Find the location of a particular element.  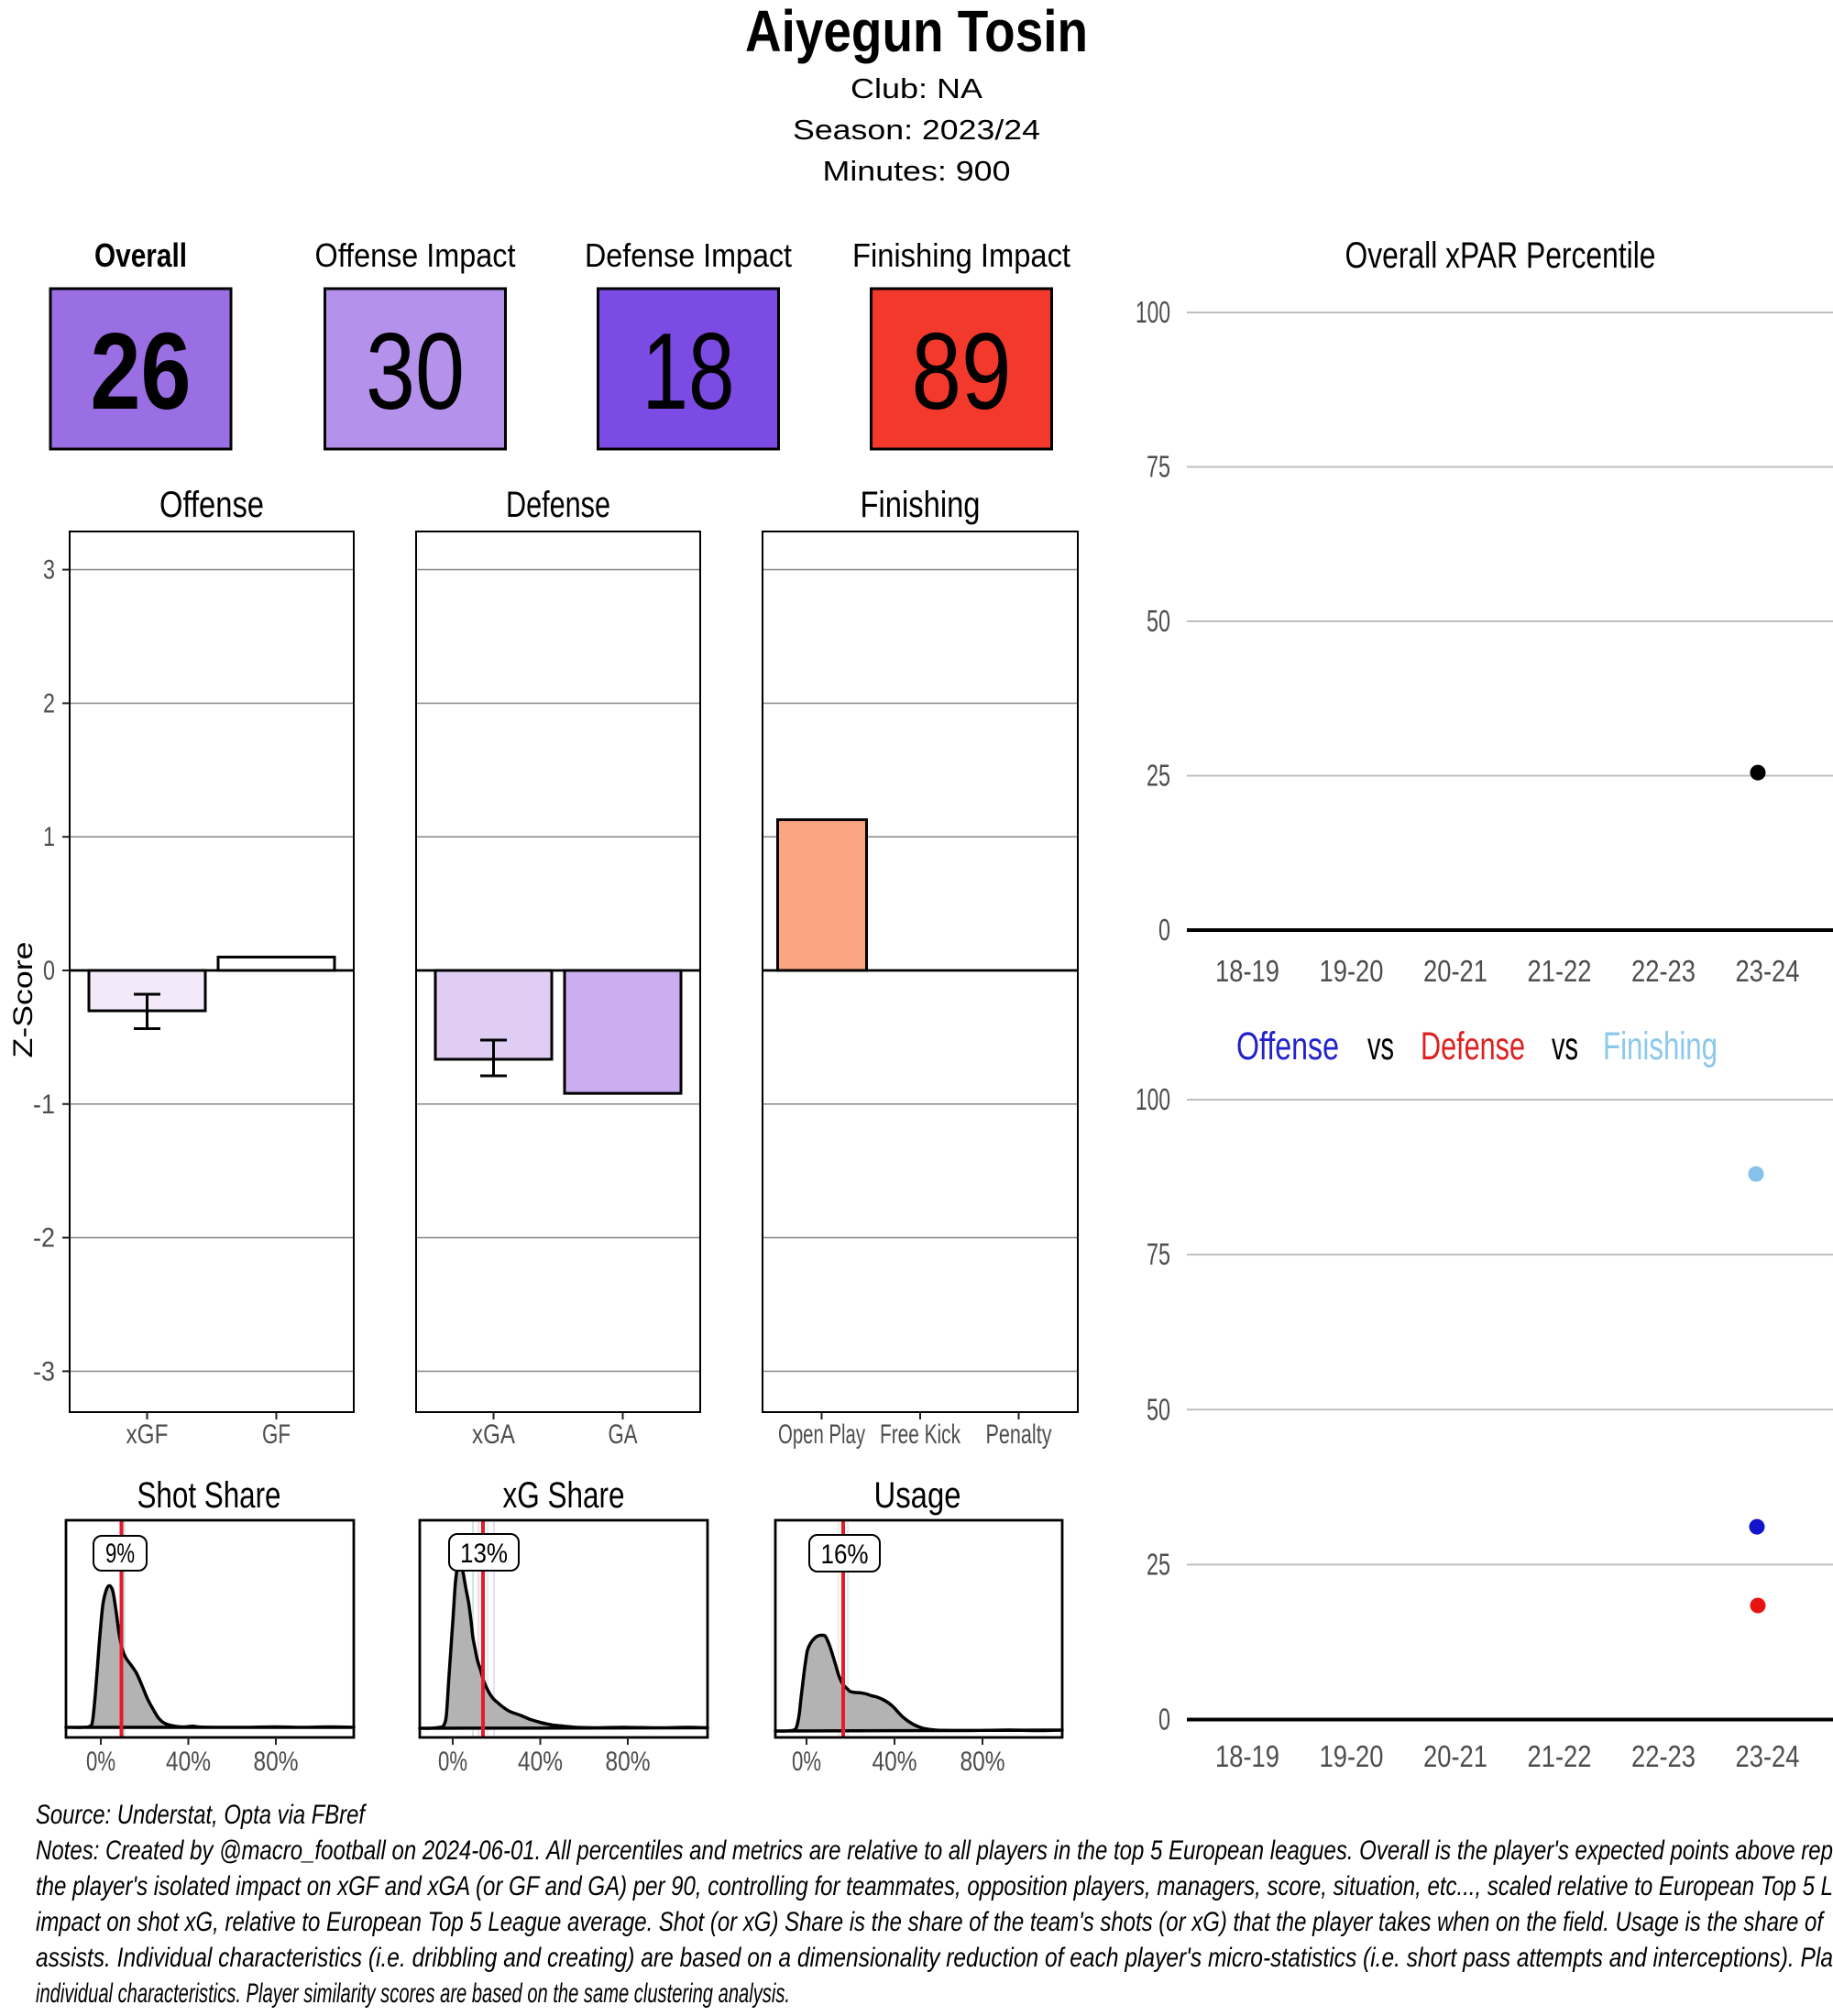

svg-text: 26 is located at coordinates (141, 372).